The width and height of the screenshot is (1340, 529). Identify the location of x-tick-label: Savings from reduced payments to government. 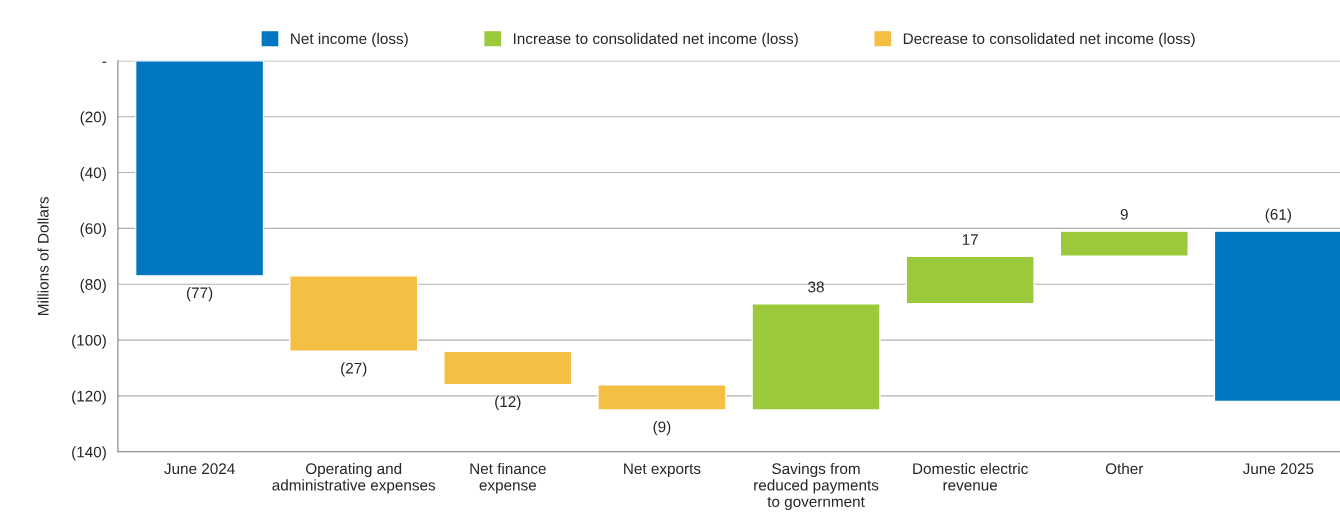
(816, 486).